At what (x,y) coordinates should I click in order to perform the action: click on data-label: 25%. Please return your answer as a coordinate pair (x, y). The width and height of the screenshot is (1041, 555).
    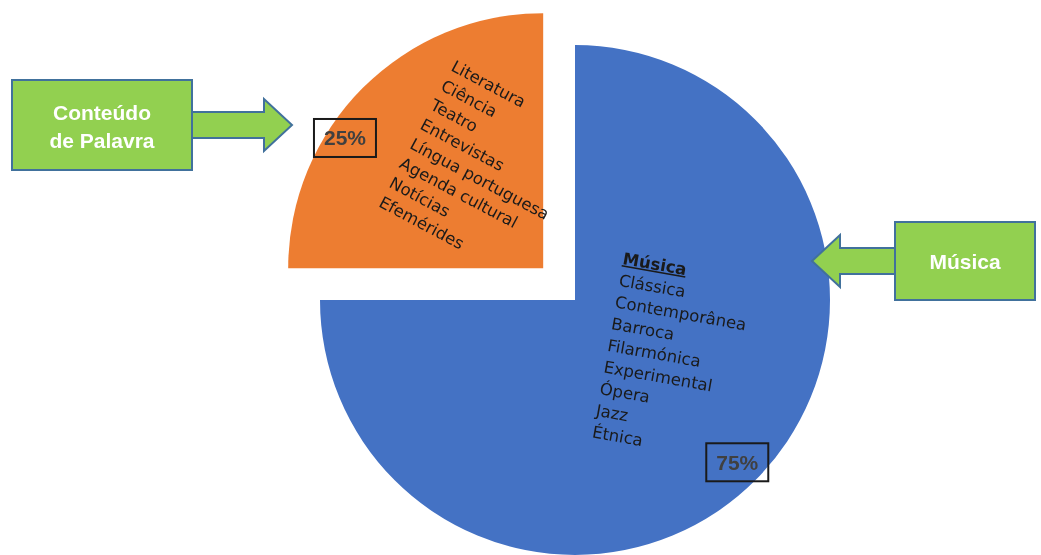
    Looking at the image, I should click on (345, 138).